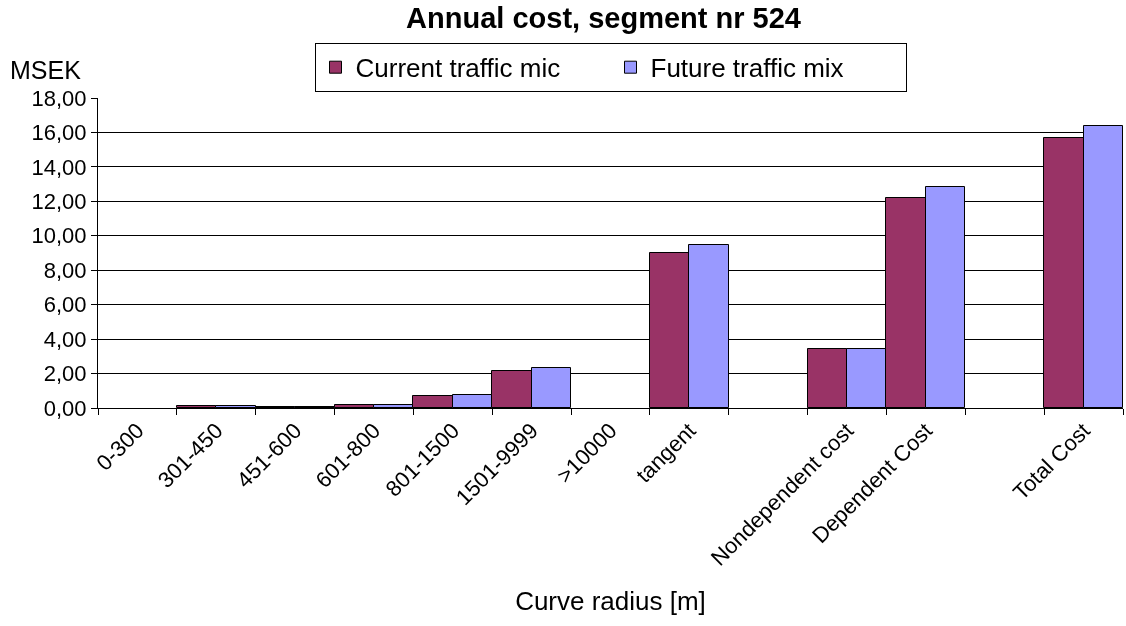  What do you see at coordinates (458, 68) in the screenshot?
I see `legend-label: Current traffic mic` at bounding box center [458, 68].